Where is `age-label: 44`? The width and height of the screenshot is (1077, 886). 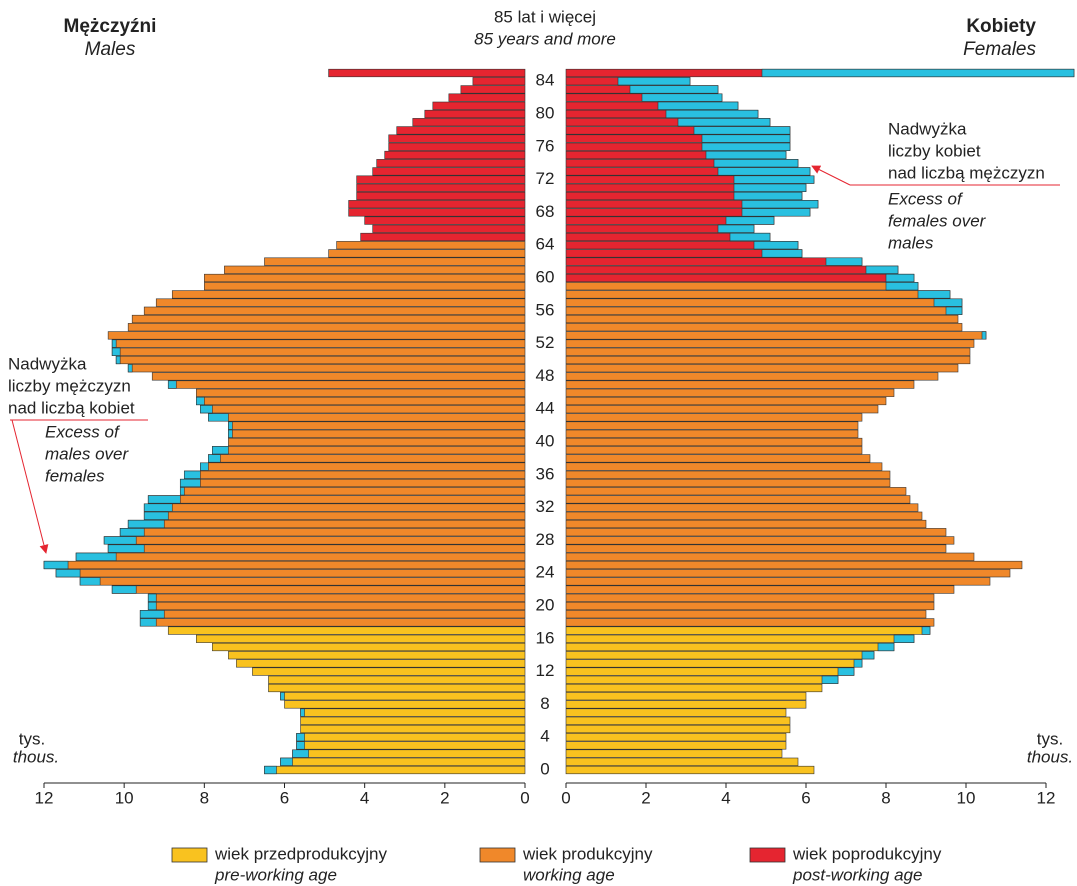 age-label: 44 is located at coordinates (545, 408).